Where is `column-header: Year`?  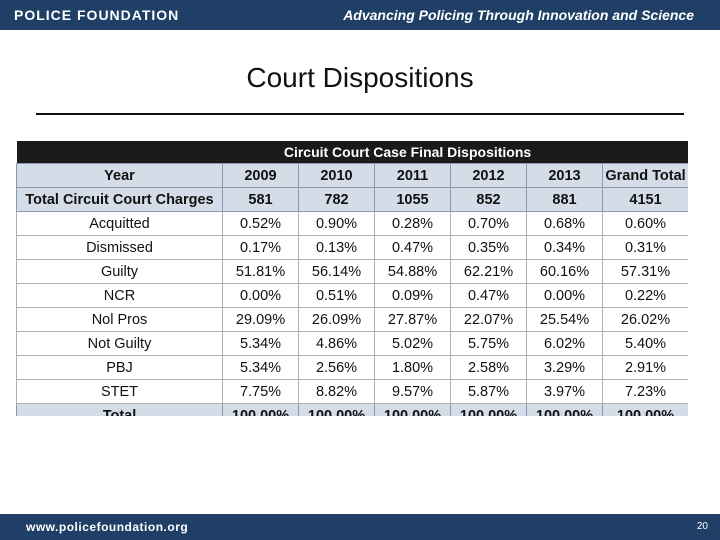
column-header: Year is located at coordinates (119, 175).